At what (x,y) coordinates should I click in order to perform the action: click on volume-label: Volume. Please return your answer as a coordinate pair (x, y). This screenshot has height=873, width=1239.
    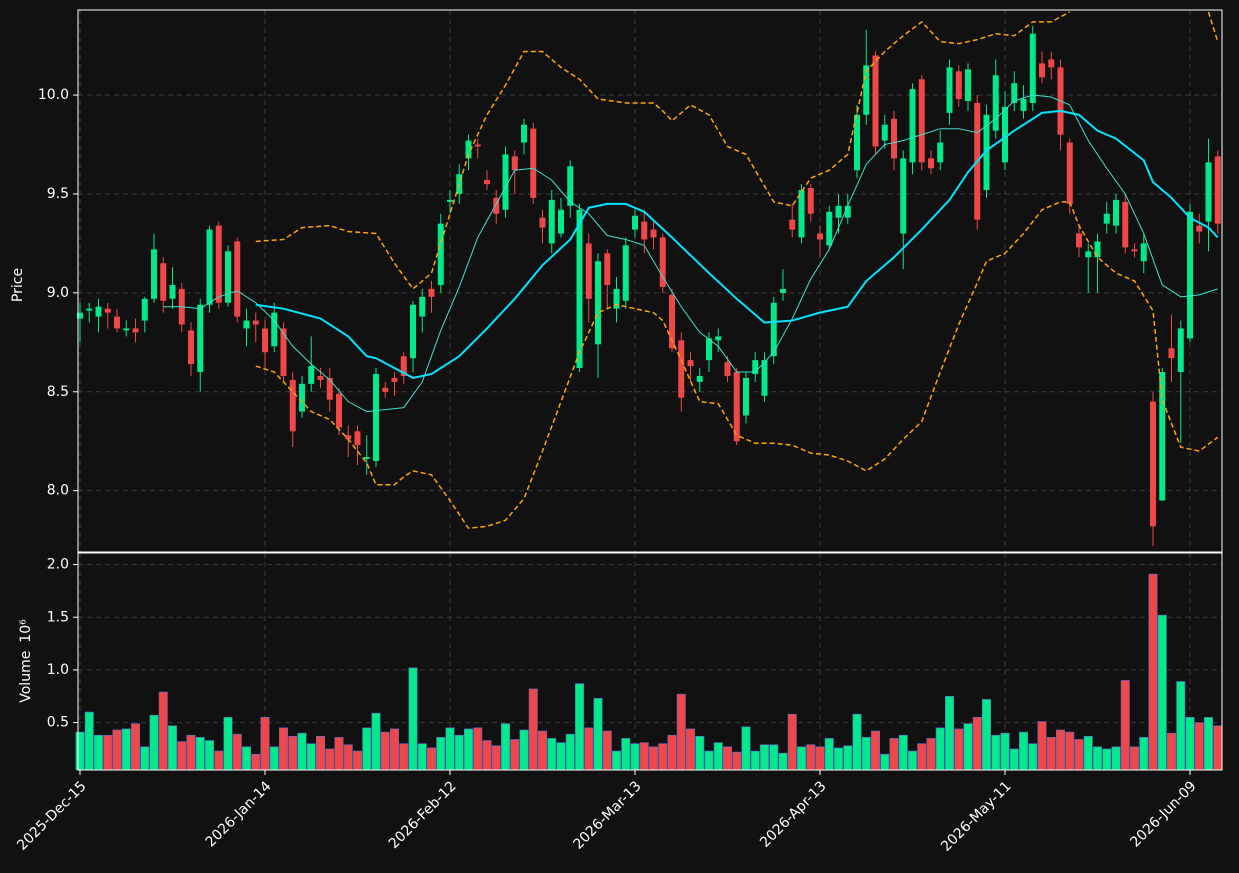
    Looking at the image, I should click on (26, 677).